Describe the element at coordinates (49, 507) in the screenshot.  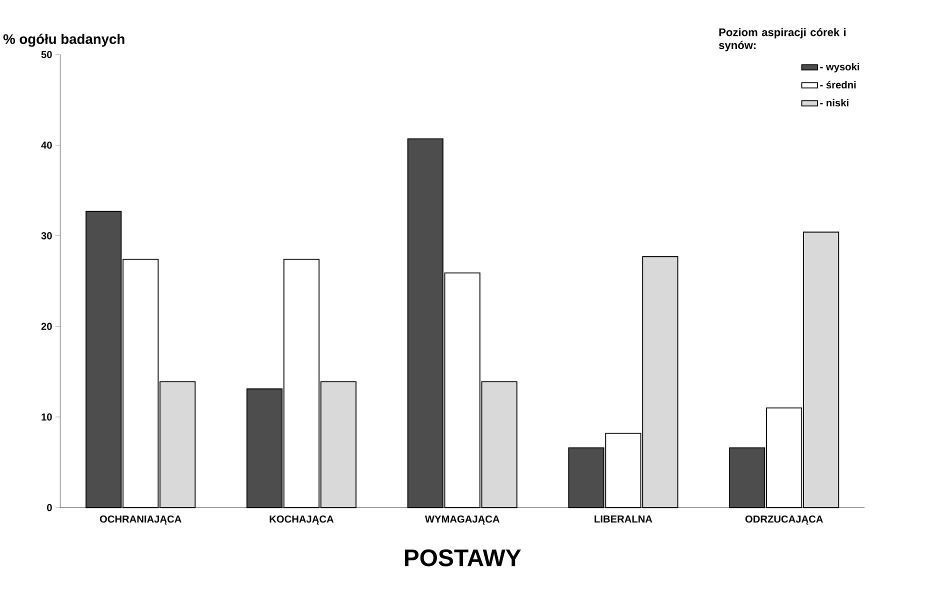
I see `y-tick-label: 0` at that location.